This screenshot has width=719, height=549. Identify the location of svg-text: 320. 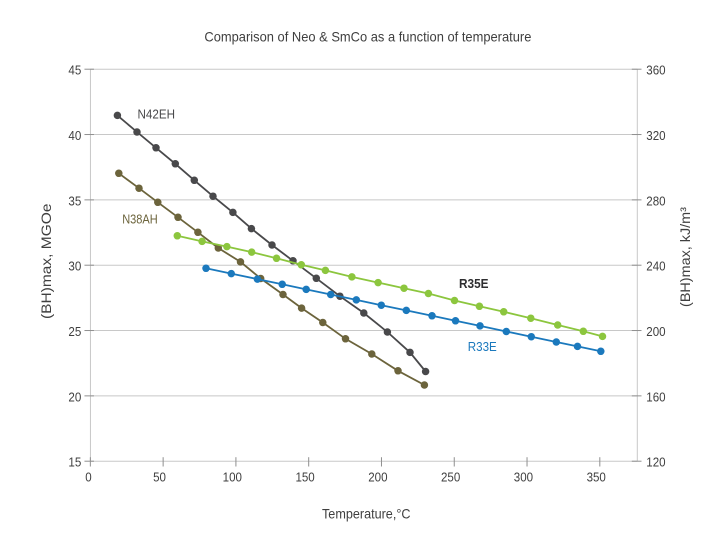
(655, 135).